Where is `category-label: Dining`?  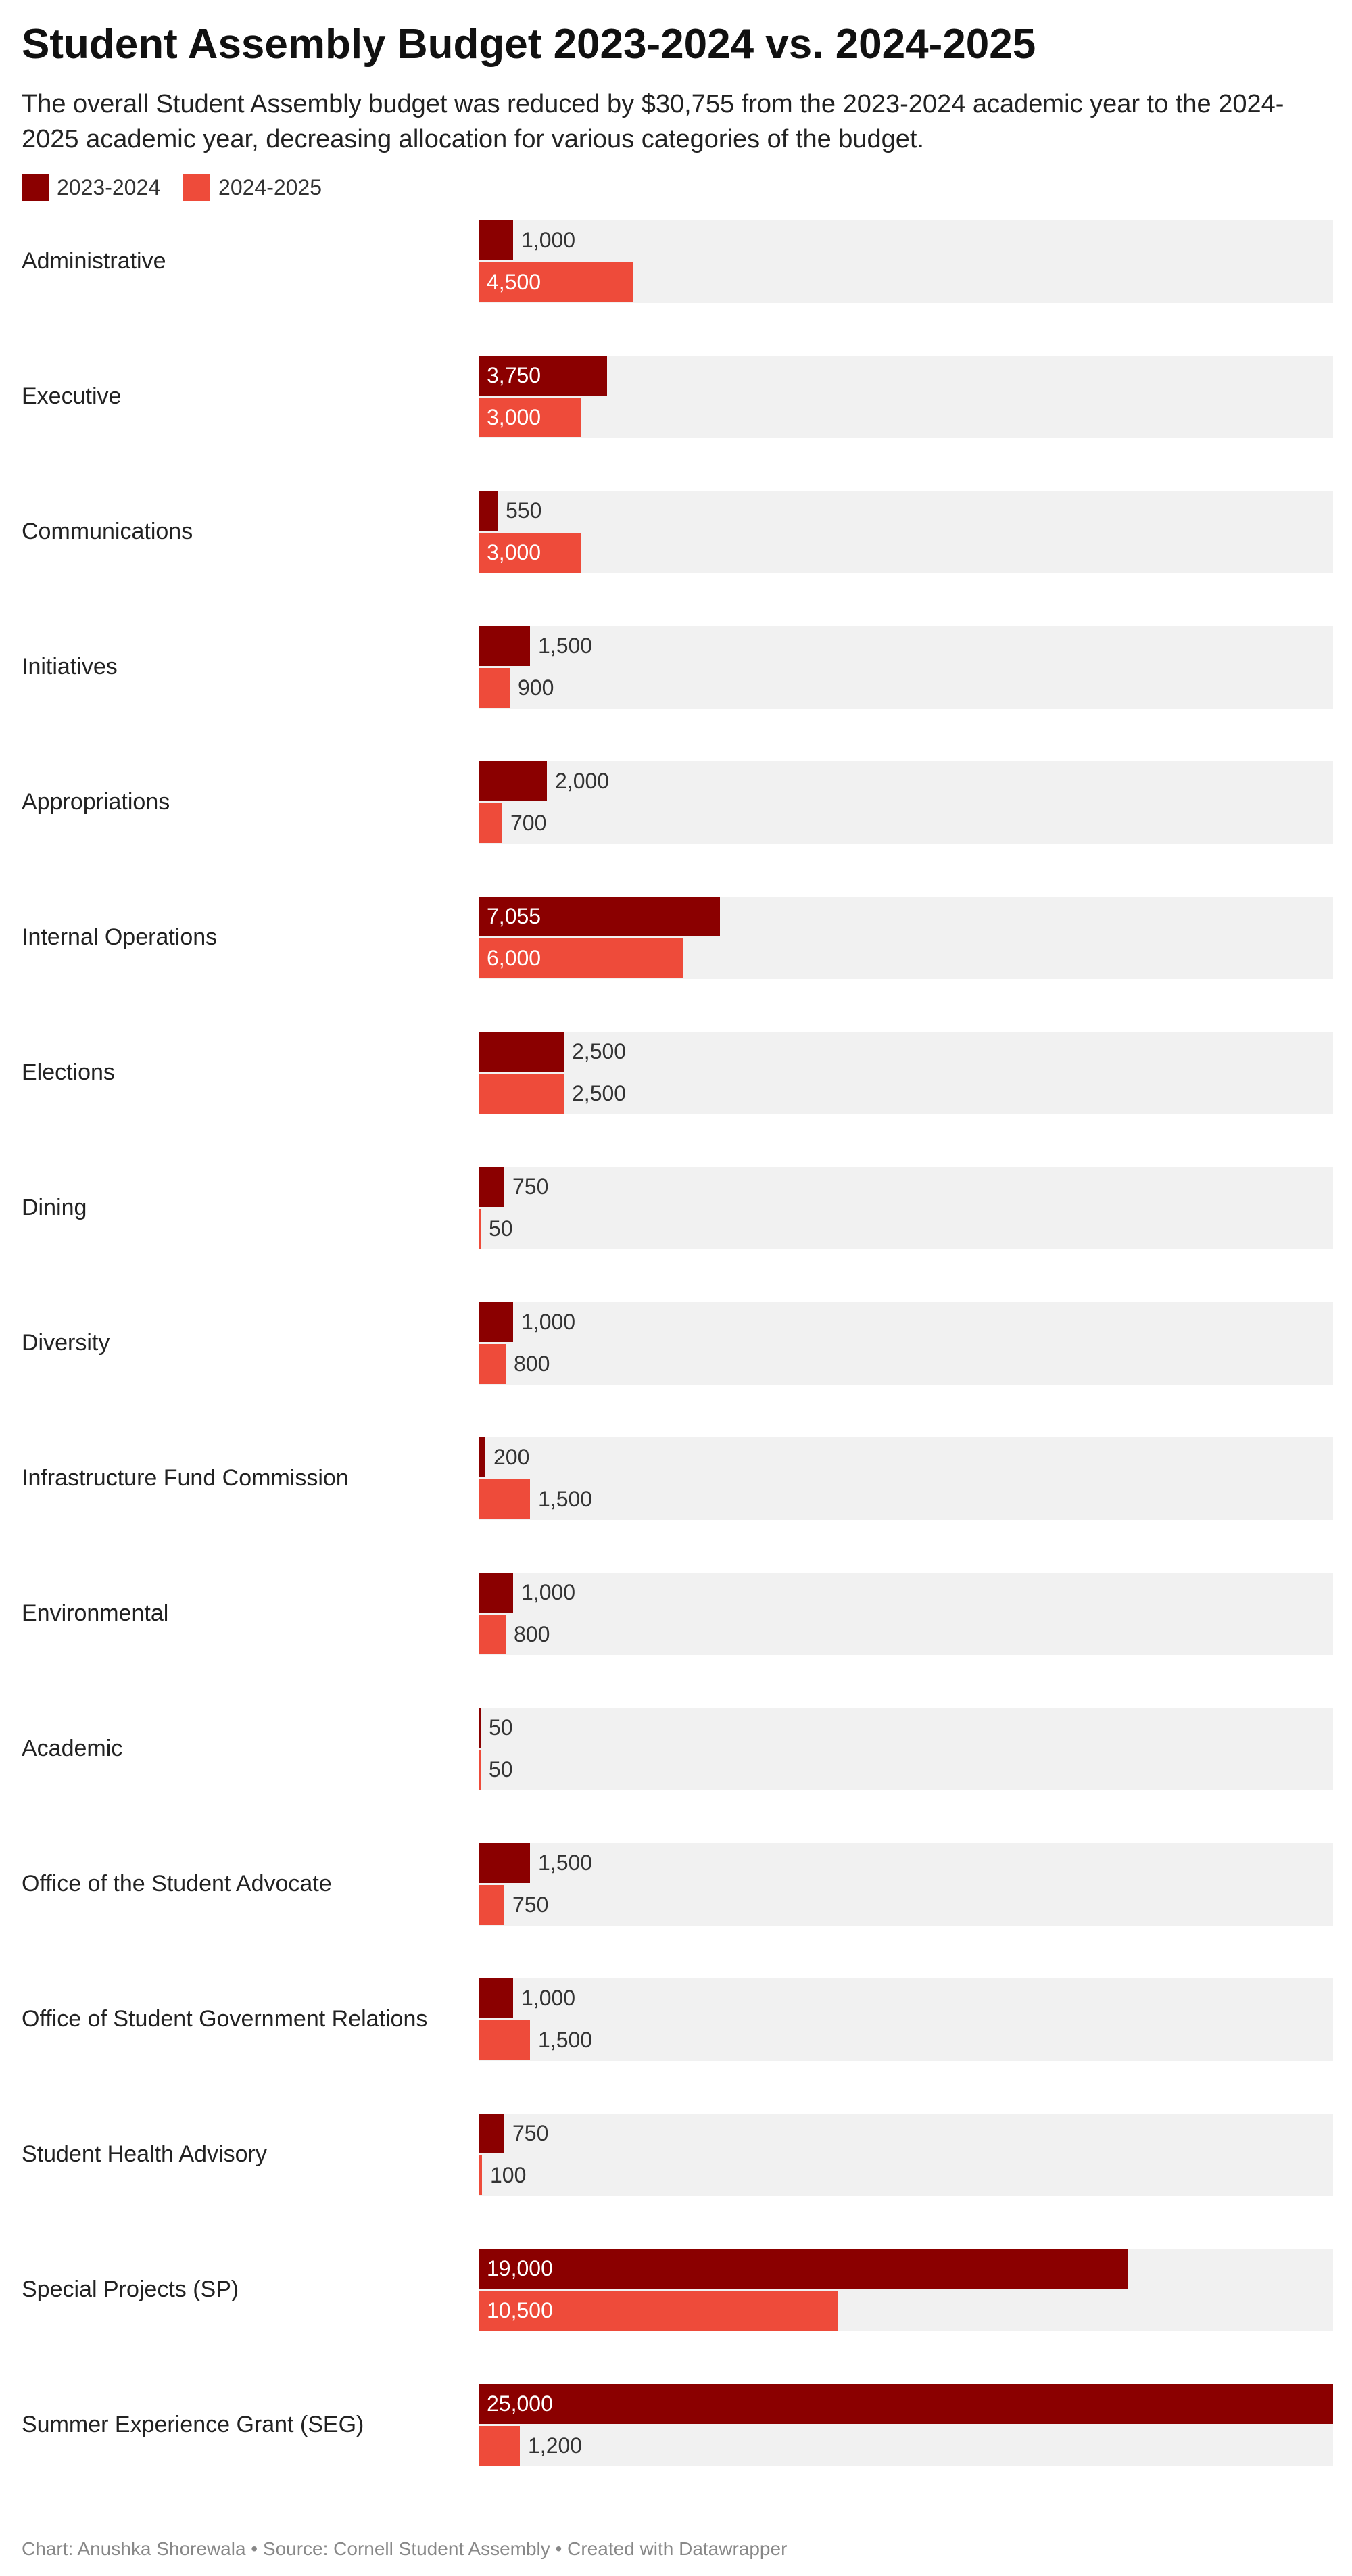 category-label: Dining is located at coordinates (54, 1208).